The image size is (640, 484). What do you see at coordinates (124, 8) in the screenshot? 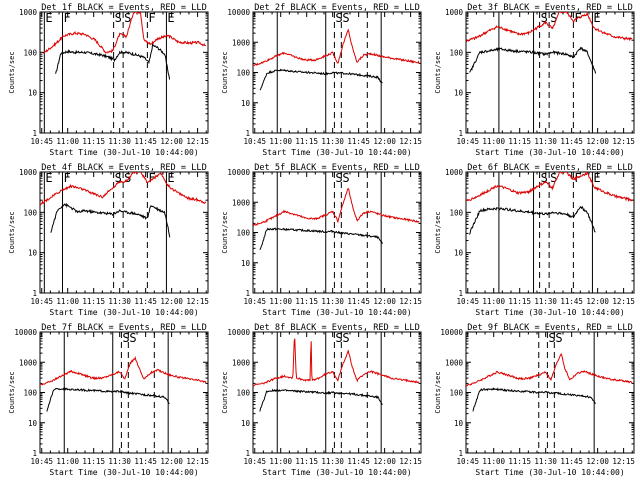
I see `chart-title: Det 1f BLACK = Events, RED = LLD` at bounding box center [124, 8].